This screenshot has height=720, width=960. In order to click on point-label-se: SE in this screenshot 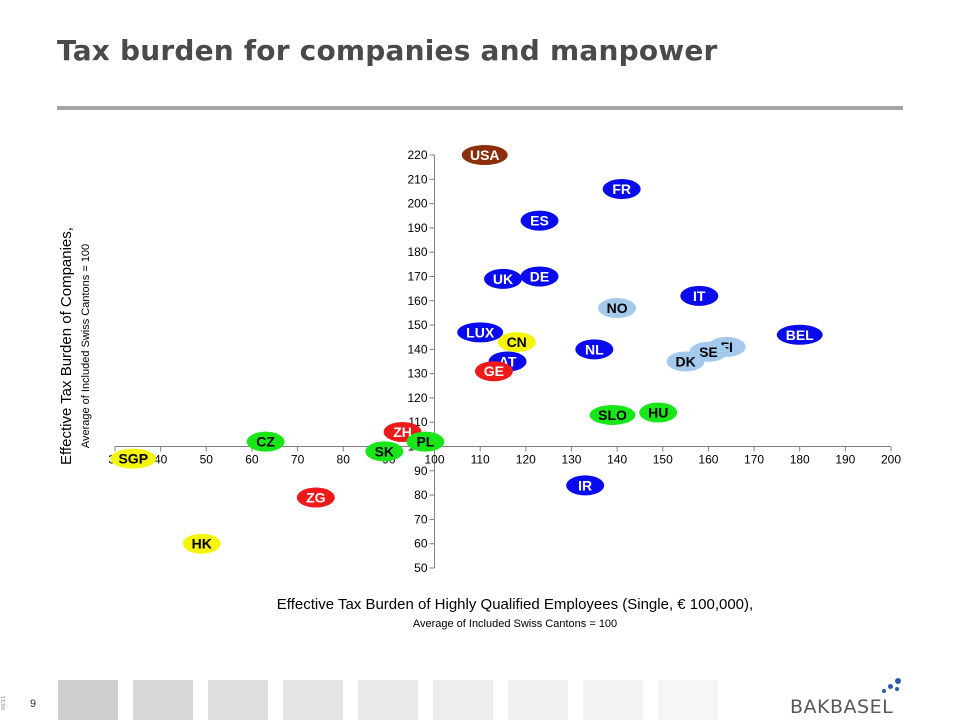, I will do `click(708, 352)`.